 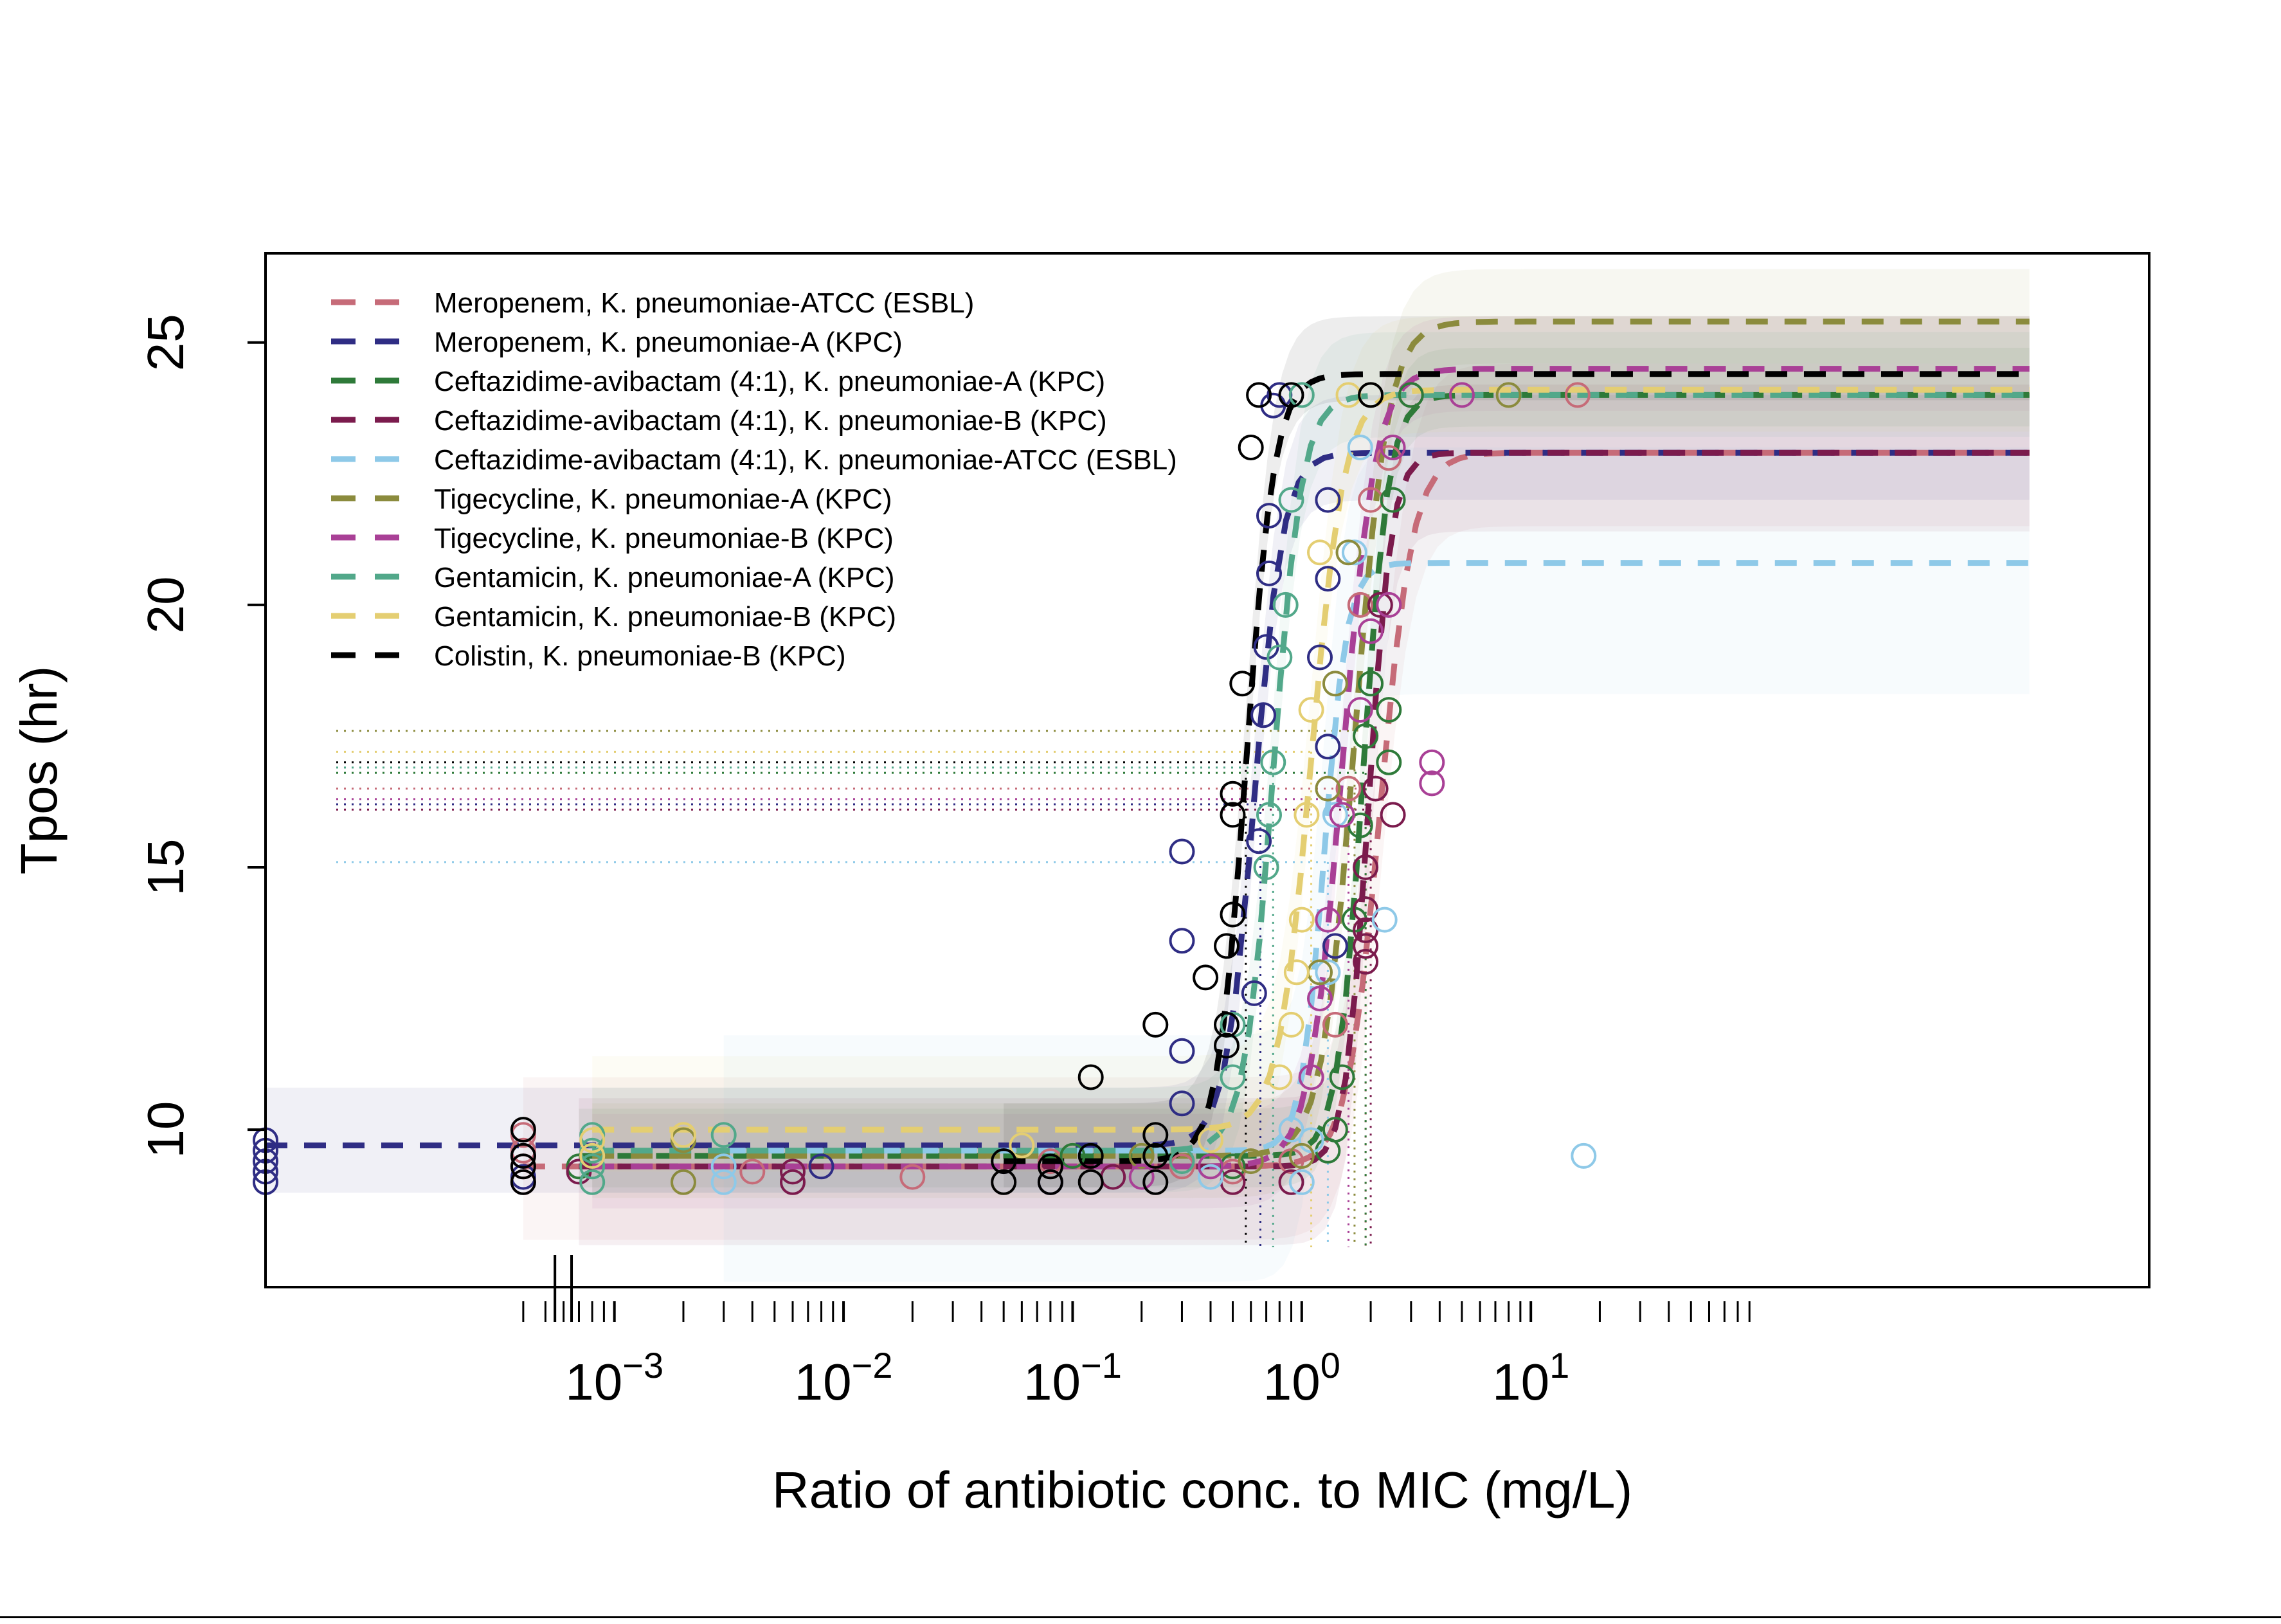 I want to click on legend-label-10: Colistin, K. pneumoniae-B (KPC), so click(x=640, y=656).